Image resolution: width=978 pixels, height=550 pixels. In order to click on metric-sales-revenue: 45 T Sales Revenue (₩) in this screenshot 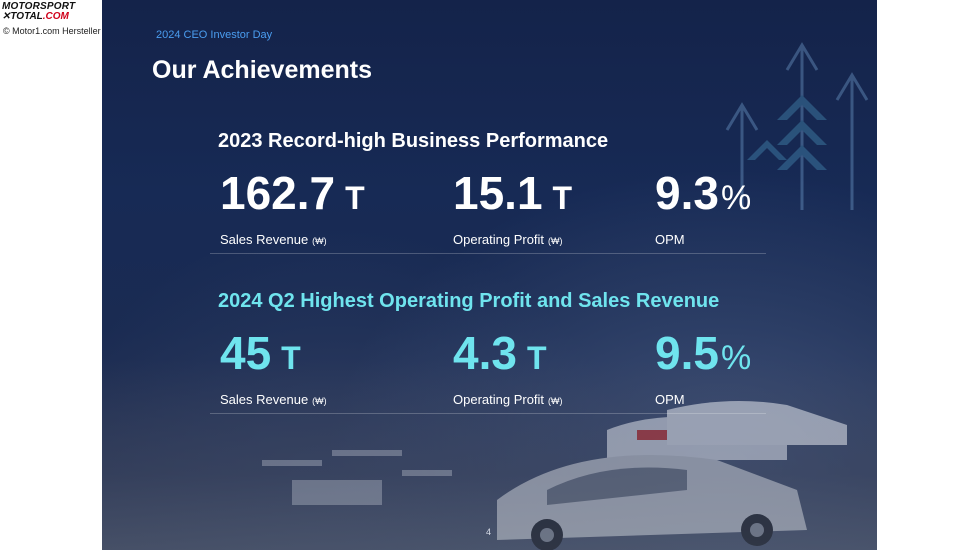, I will do `click(273, 367)`.